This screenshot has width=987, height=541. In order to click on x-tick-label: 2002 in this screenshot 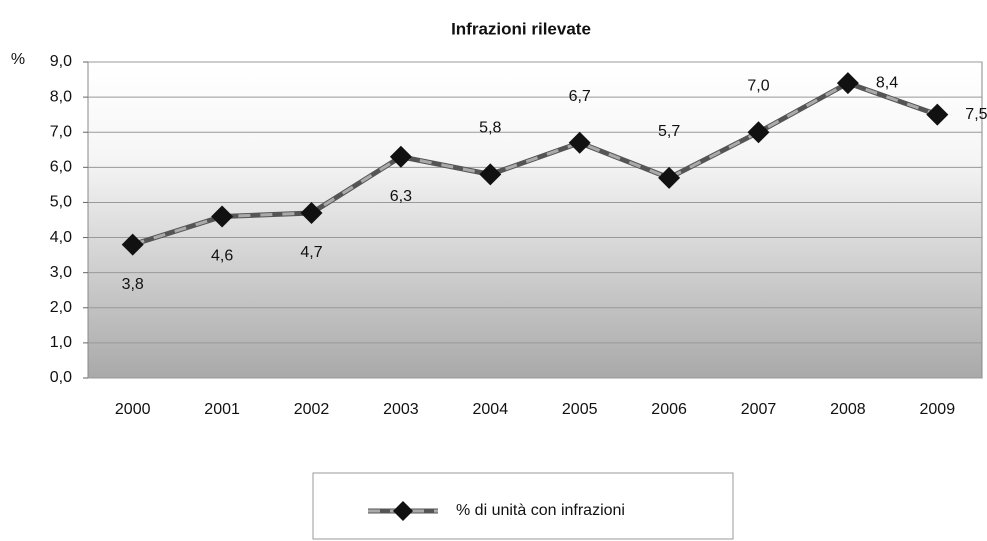, I will do `click(312, 409)`.